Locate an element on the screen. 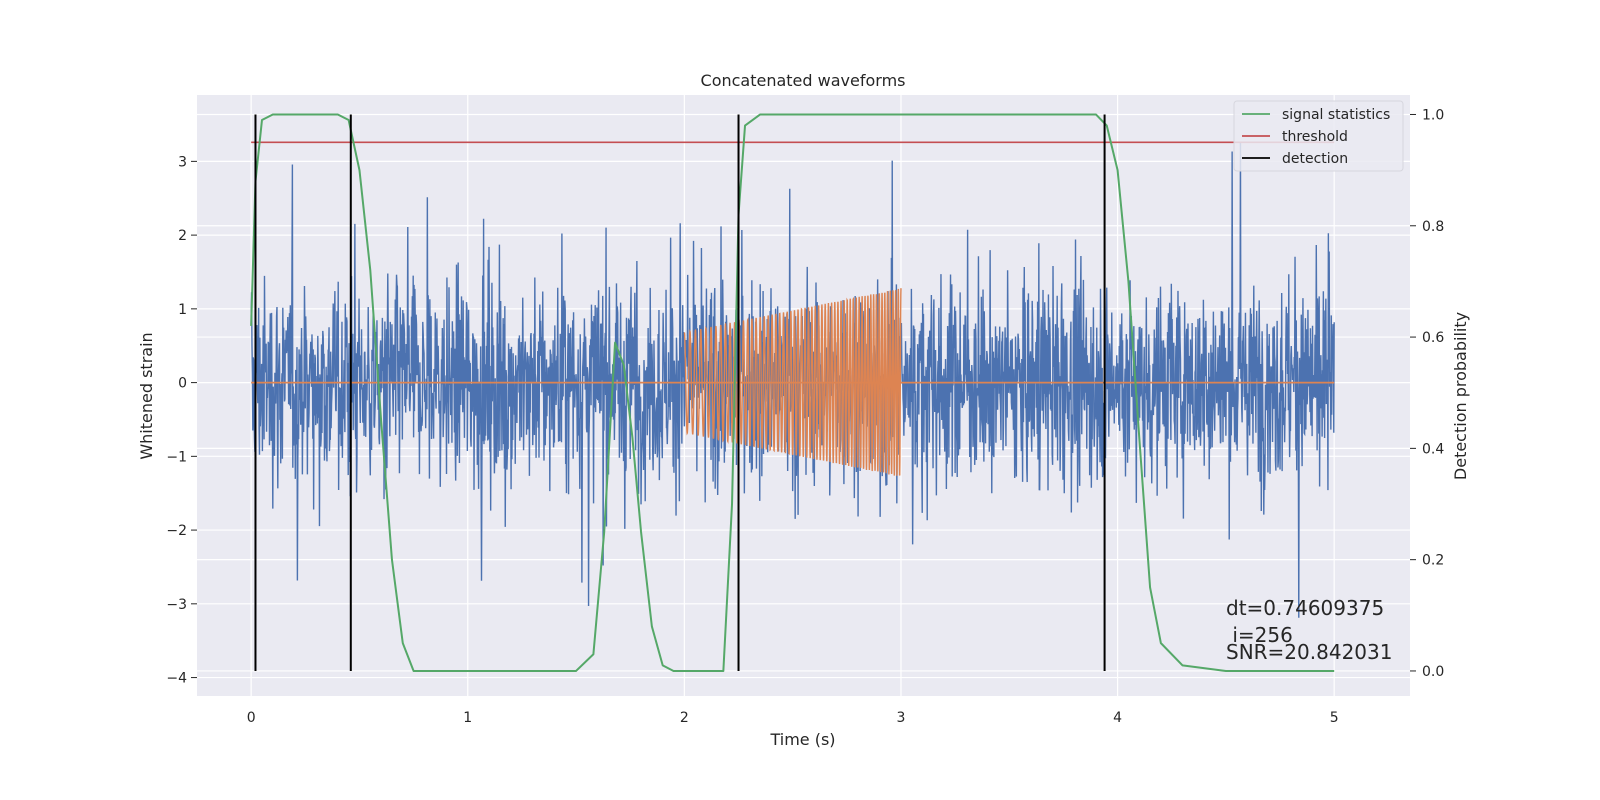  y-axis-label: Whitened strain is located at coordinates (146, 395).